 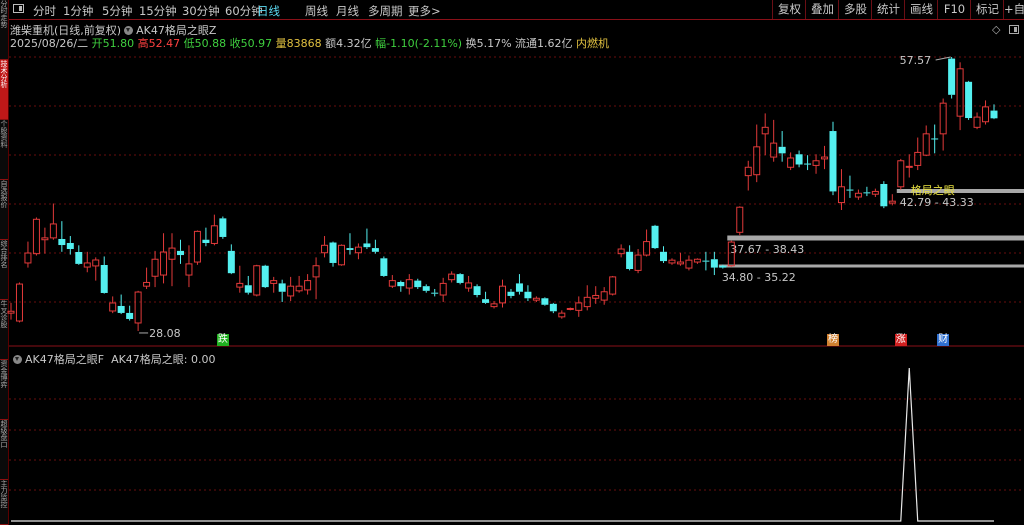 I want to click on price-zone-label: 42.79 - 43.33, so click(x=937, y=202).